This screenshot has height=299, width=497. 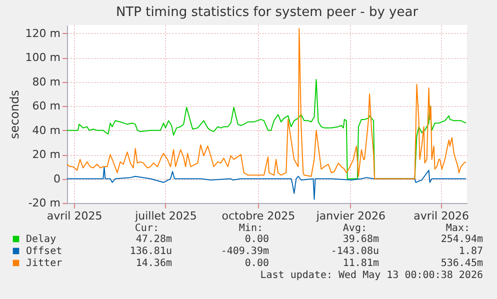 What do you see at coordinates (244, 251) in the screenshot?
I see `text: -409.39m` at bounding box center [244, 251].